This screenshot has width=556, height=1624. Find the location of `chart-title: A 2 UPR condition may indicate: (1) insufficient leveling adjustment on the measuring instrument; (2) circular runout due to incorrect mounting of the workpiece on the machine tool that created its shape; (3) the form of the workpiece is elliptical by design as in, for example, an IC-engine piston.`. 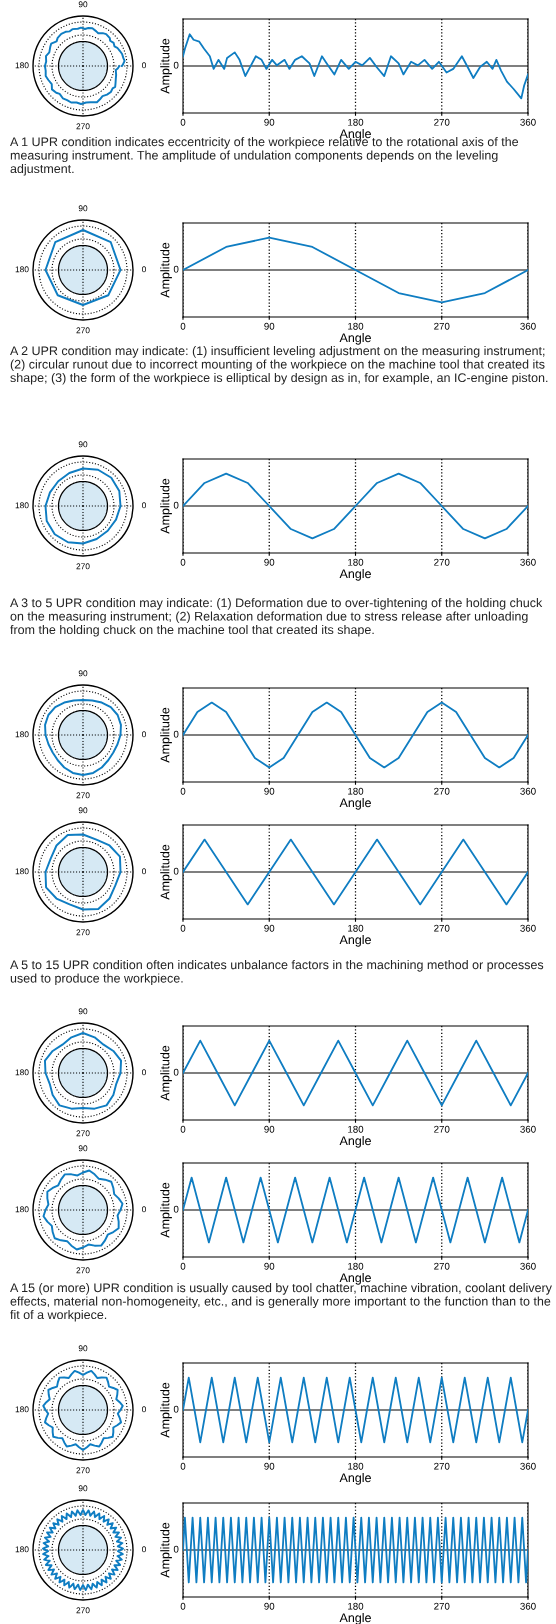

chart-title: A 2 UPR condition may indicate: (1) insufficient leveling adjustment on the measuring instrument; (2) circular runout due to incorrect mounting of the workpiece on the machine tool that created its shape; (3) the form of the workpiece is elliptical by design as in, for example, an IC-engine piston. is located at coordinates (279, 365).